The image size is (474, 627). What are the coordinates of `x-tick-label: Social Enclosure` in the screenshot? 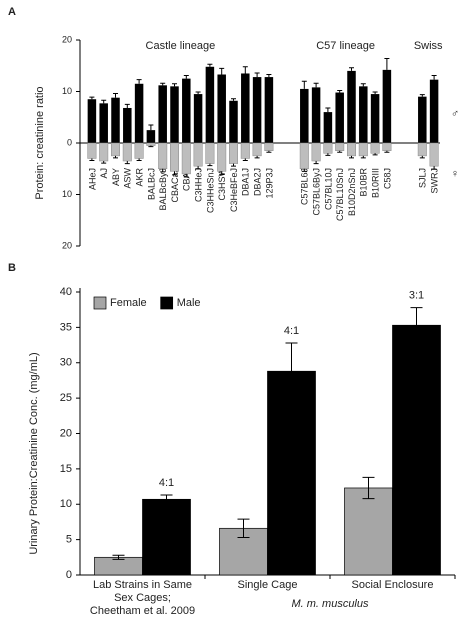 It's located at (393, 585).